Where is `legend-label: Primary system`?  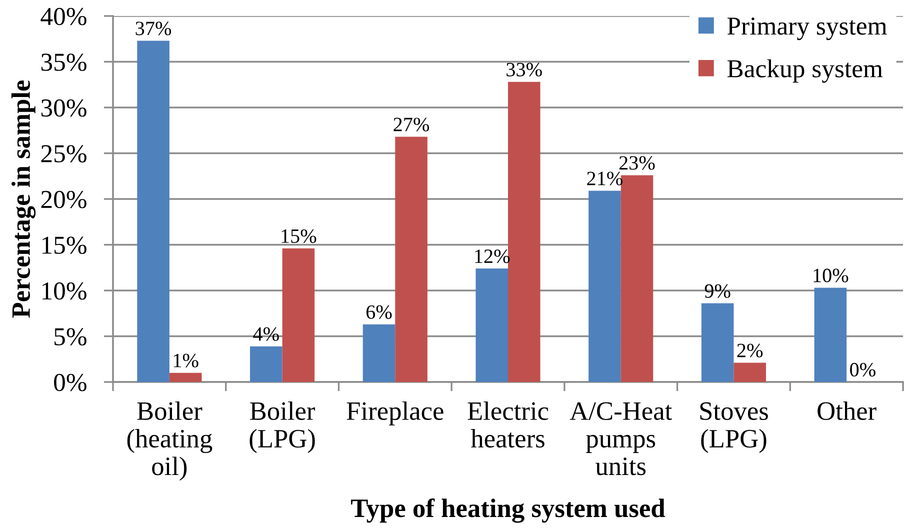 legend-label: Primary system is located at coordinates (807, 29).